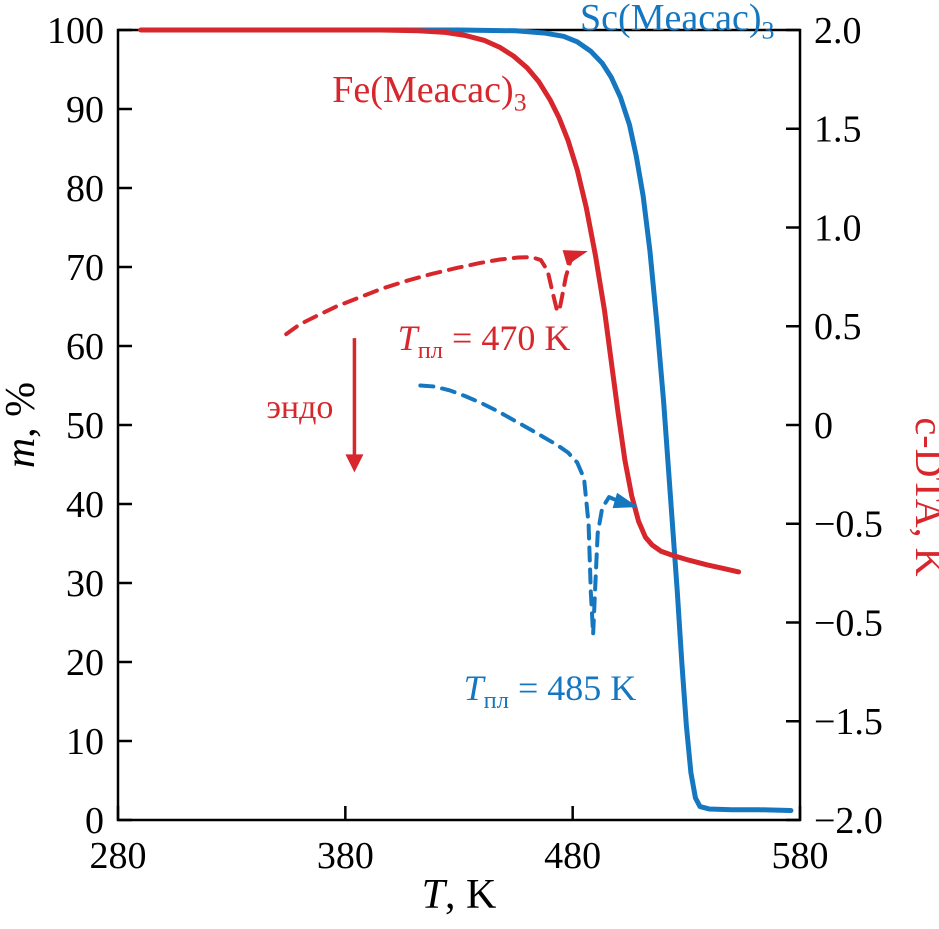 This screenshot has height=929, width=939. I want to click on series-fe-meacac-3-c-dta, so click(435, 293).